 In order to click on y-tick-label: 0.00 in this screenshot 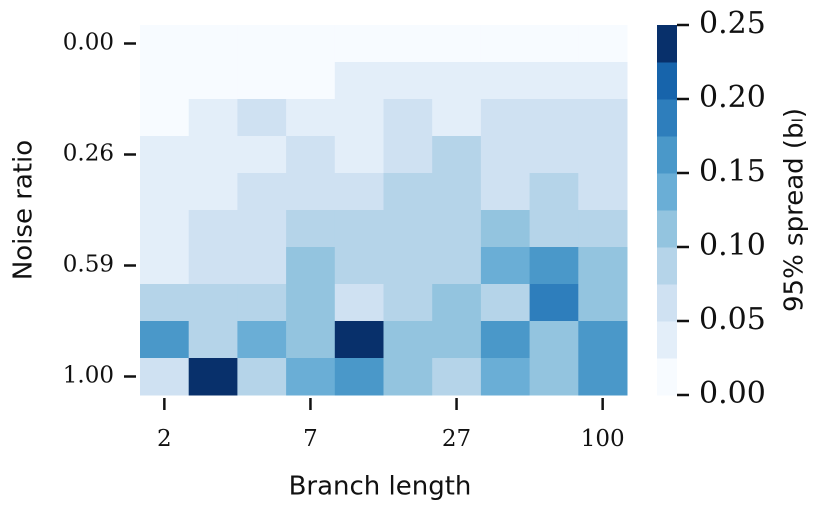, I will do `click(88, 43)`.